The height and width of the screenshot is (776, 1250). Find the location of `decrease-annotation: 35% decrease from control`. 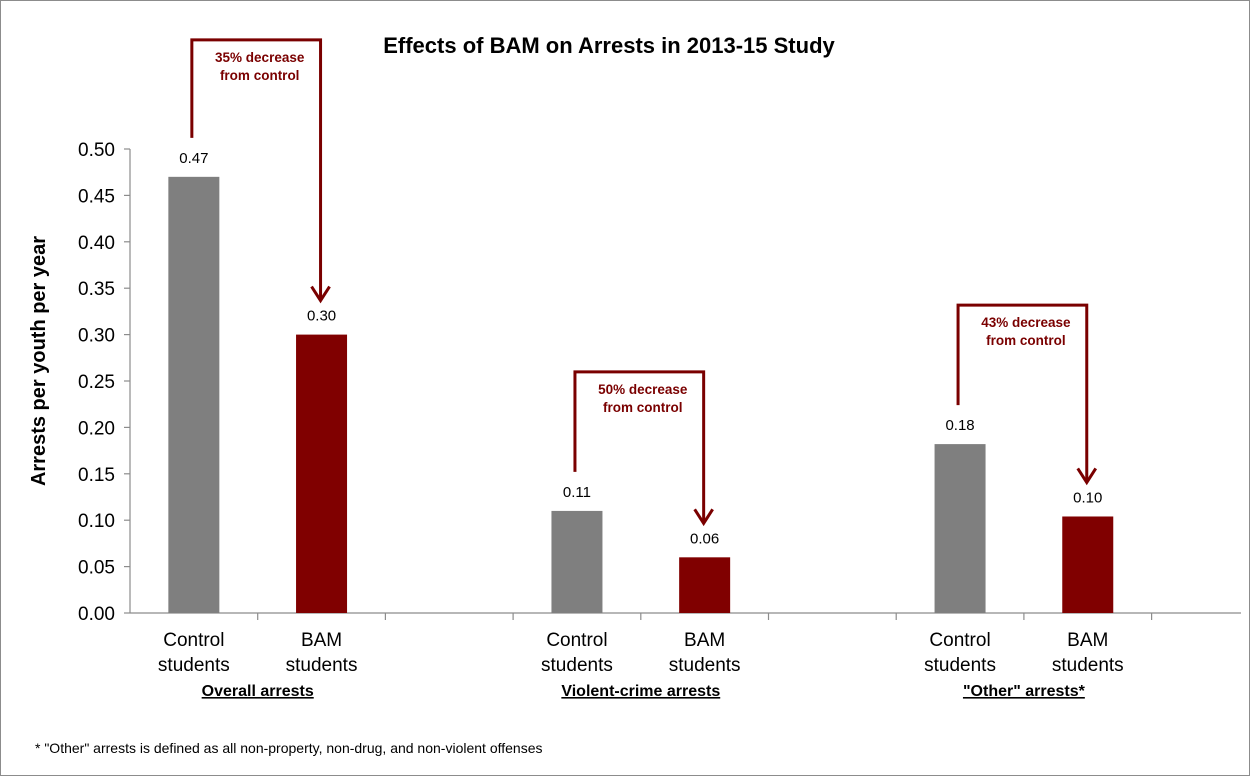

decrease-annotation: 35% decrease from control is located at coordinates (260, 171).